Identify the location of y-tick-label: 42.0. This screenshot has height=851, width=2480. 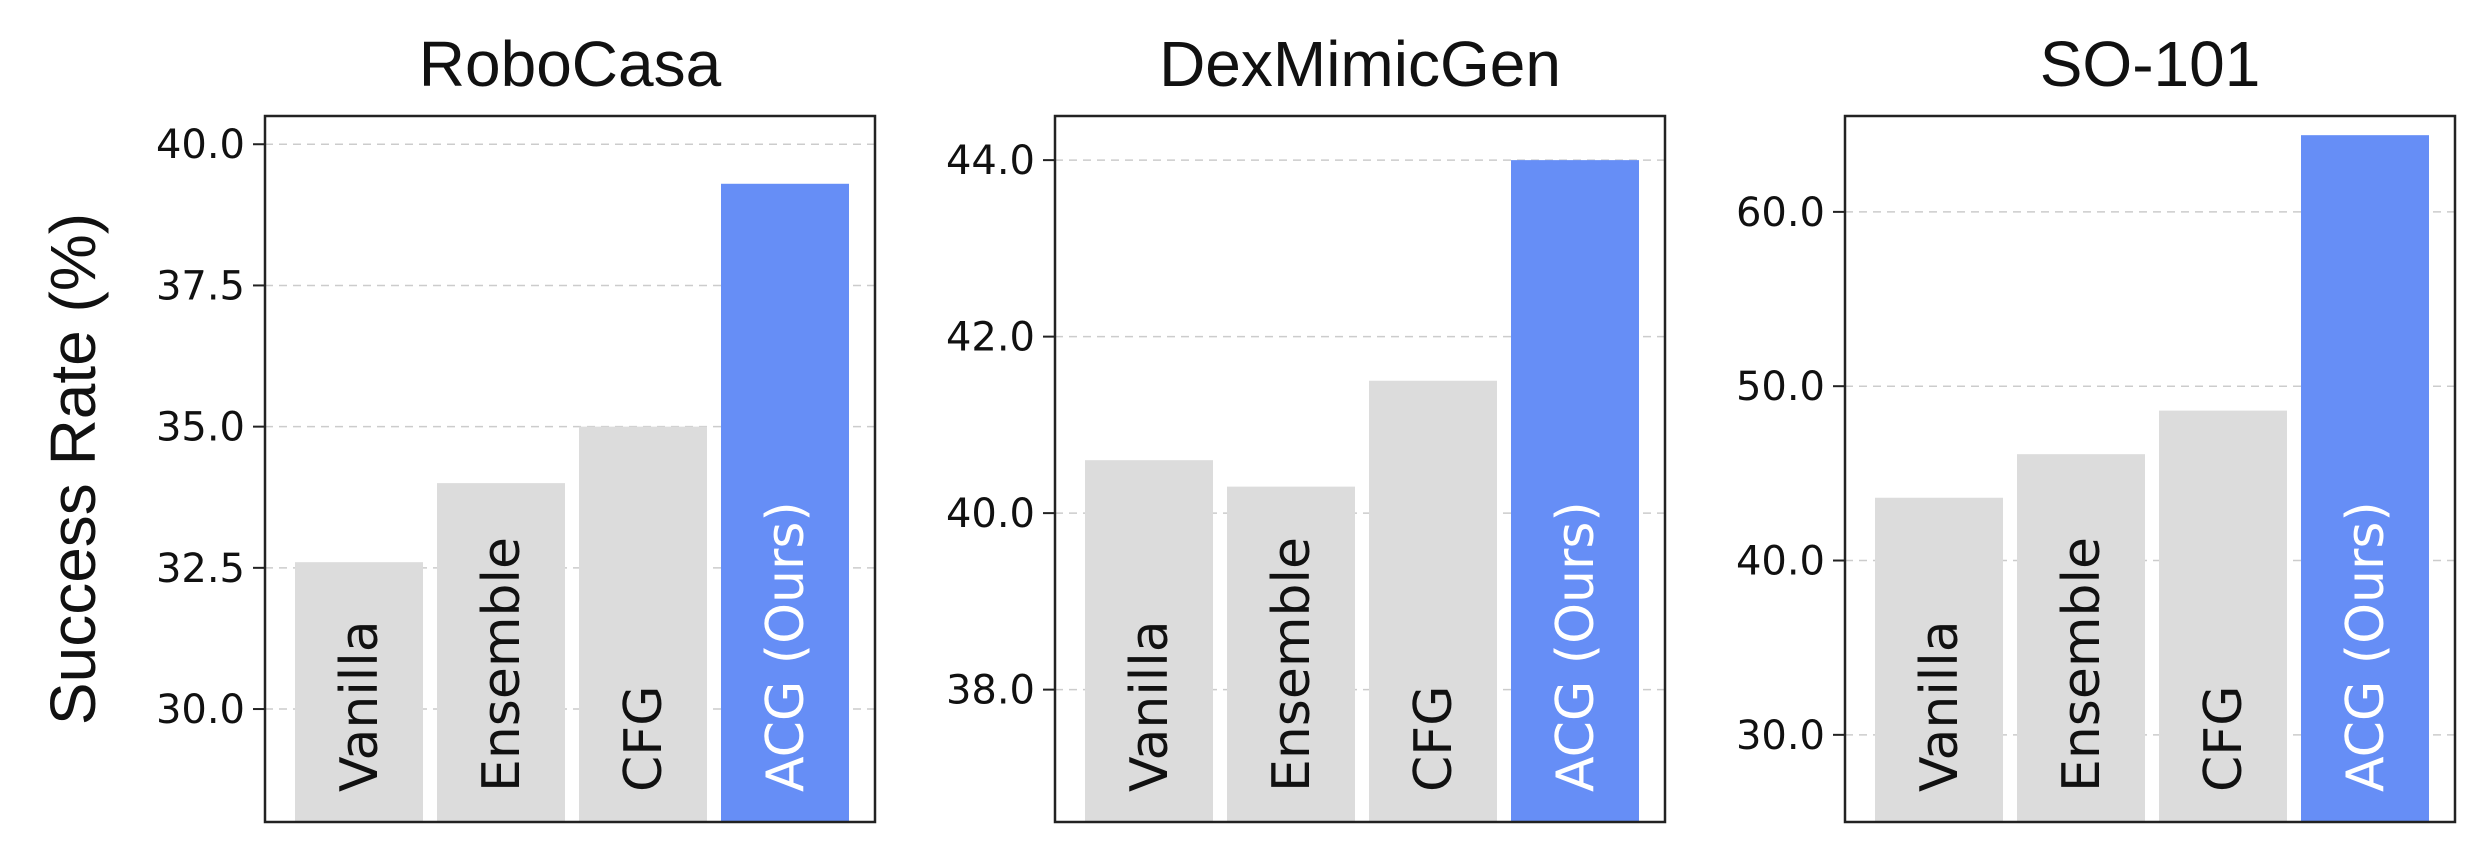
(990, 338).